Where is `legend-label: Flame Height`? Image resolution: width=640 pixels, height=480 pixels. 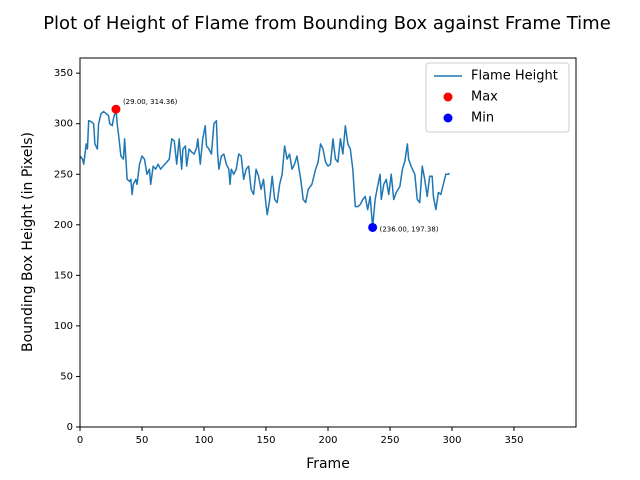 legend-label: Flame Height is located at coordinates (514, 76).